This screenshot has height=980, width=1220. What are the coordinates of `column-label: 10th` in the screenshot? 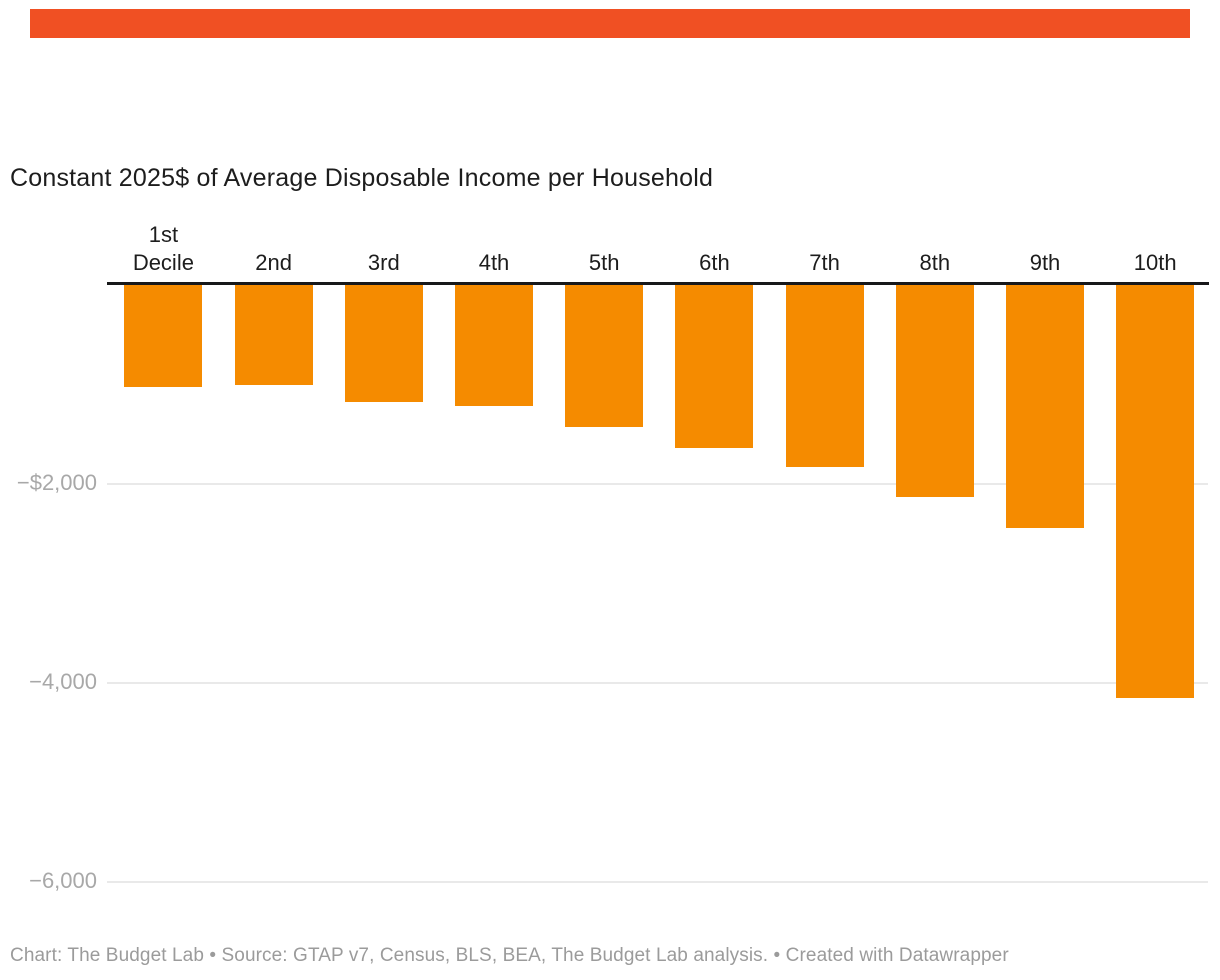 It's located at (1155, 262).